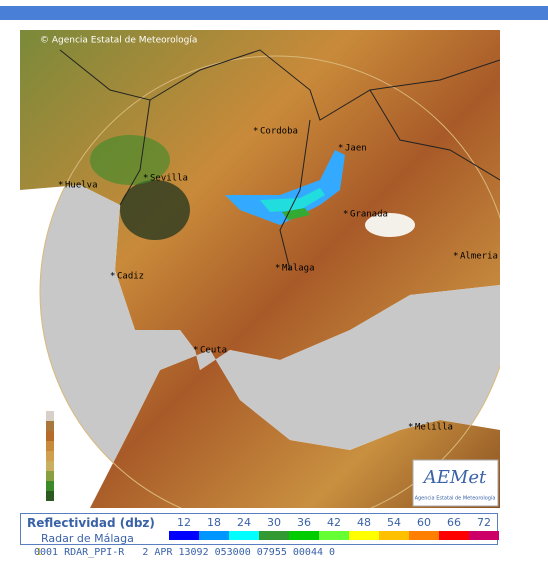 This screenshot has height=583, width=548. What do you see at coordinates (279, 132) in the screenshot?
I see `city-label: Cordoba` at bounding box center [279, 132].